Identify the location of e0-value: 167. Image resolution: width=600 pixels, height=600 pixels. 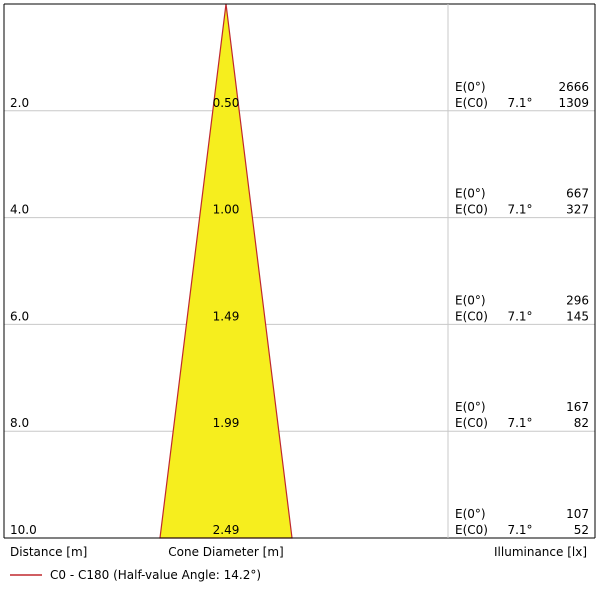
(577, 407).